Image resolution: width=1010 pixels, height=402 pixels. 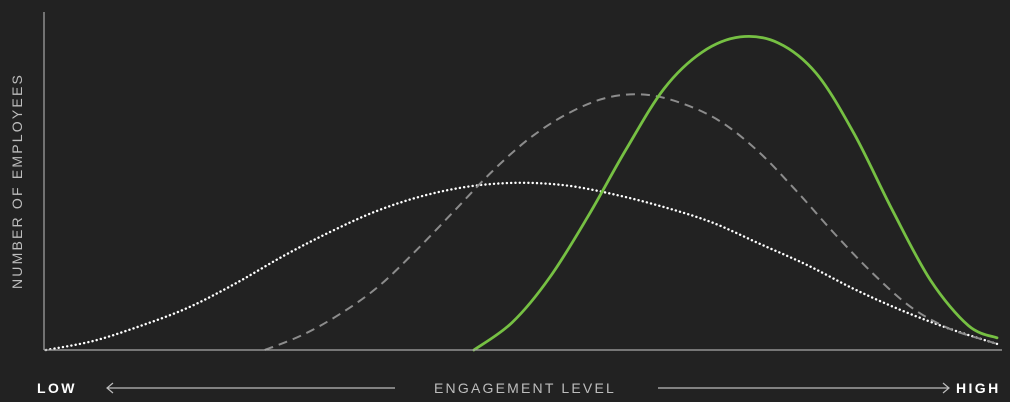 What do you see at coordinates (250, 388) in the screenshot?
I see `left-arrow` at bounding box center [250, 388].